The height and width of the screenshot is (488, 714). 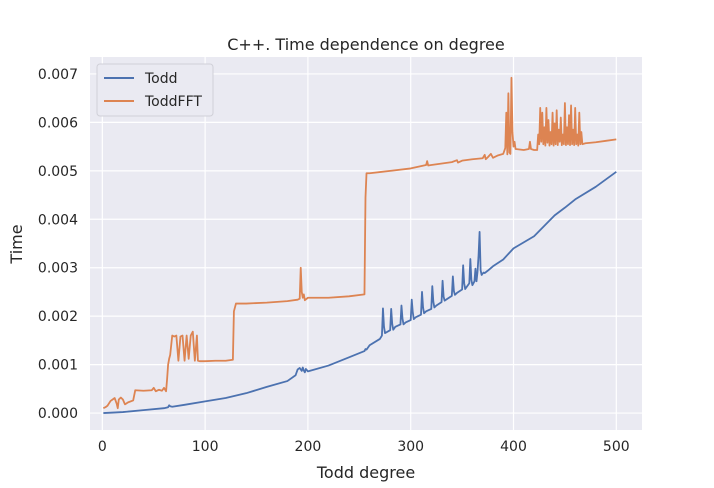 What do you see at coordinates (102, 447) in the screenshot?
I see `x-tick-label: 0` at bounding box center [102, 447].